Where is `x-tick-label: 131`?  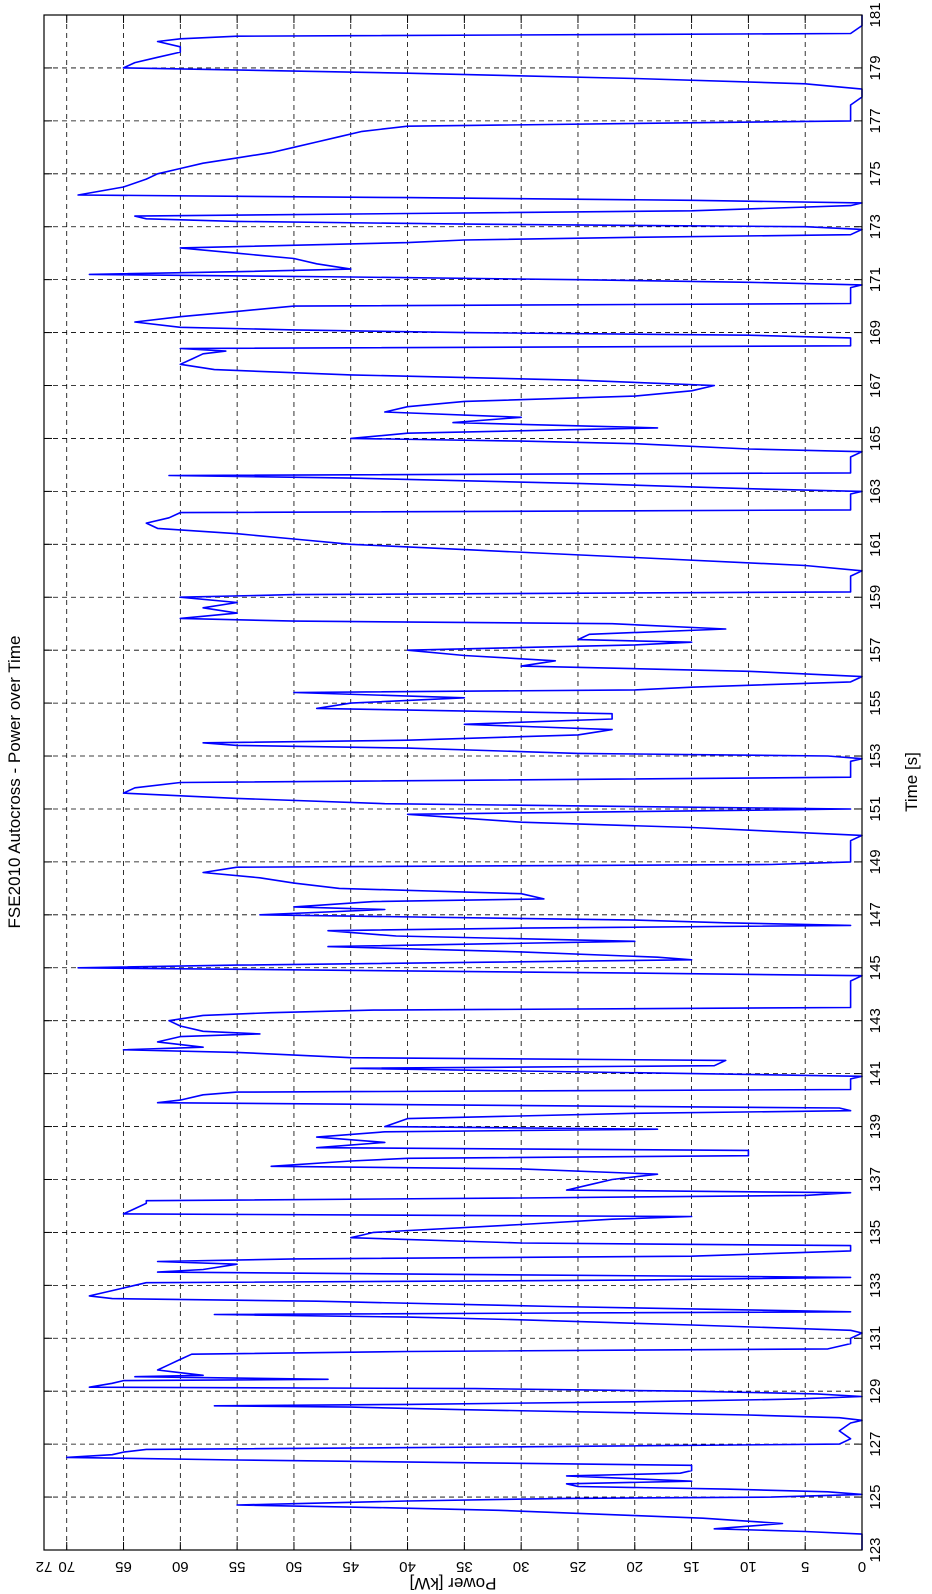
x-tick-label: 131 is located at coordinates (875, 1338).